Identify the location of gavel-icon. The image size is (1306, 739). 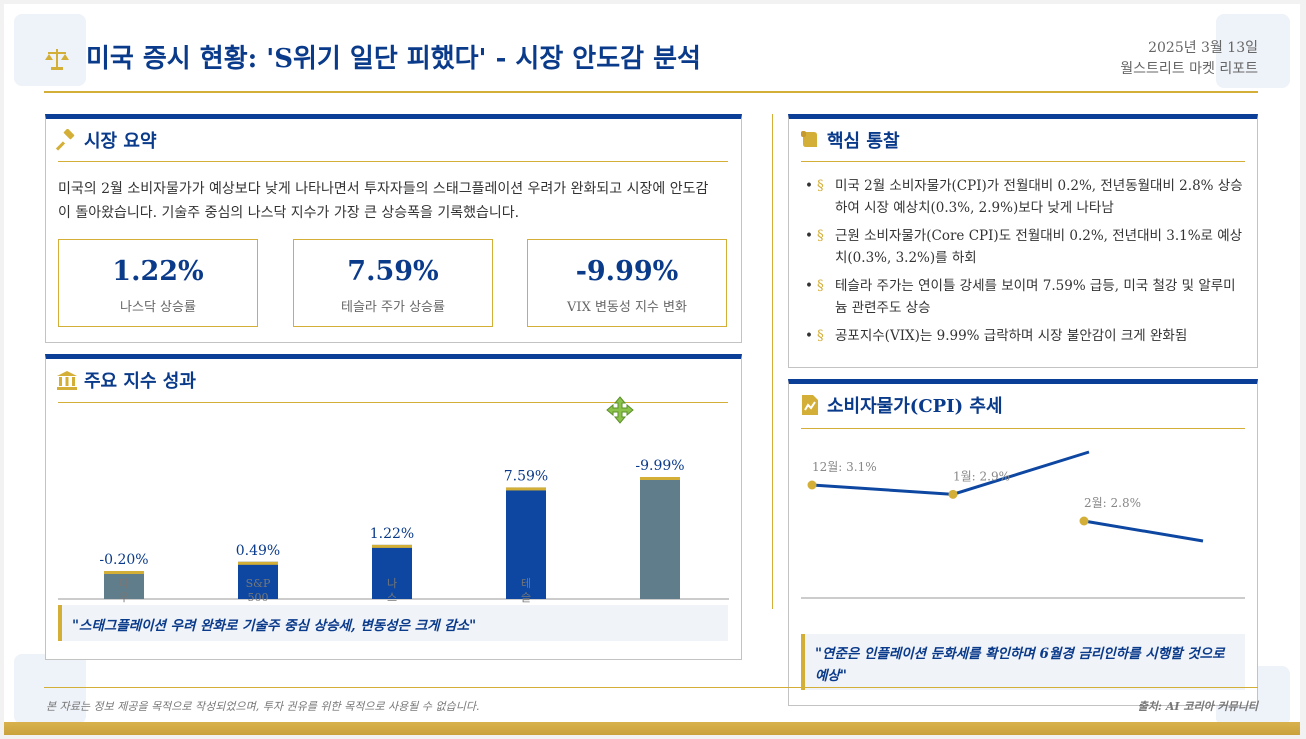
(65, 140).